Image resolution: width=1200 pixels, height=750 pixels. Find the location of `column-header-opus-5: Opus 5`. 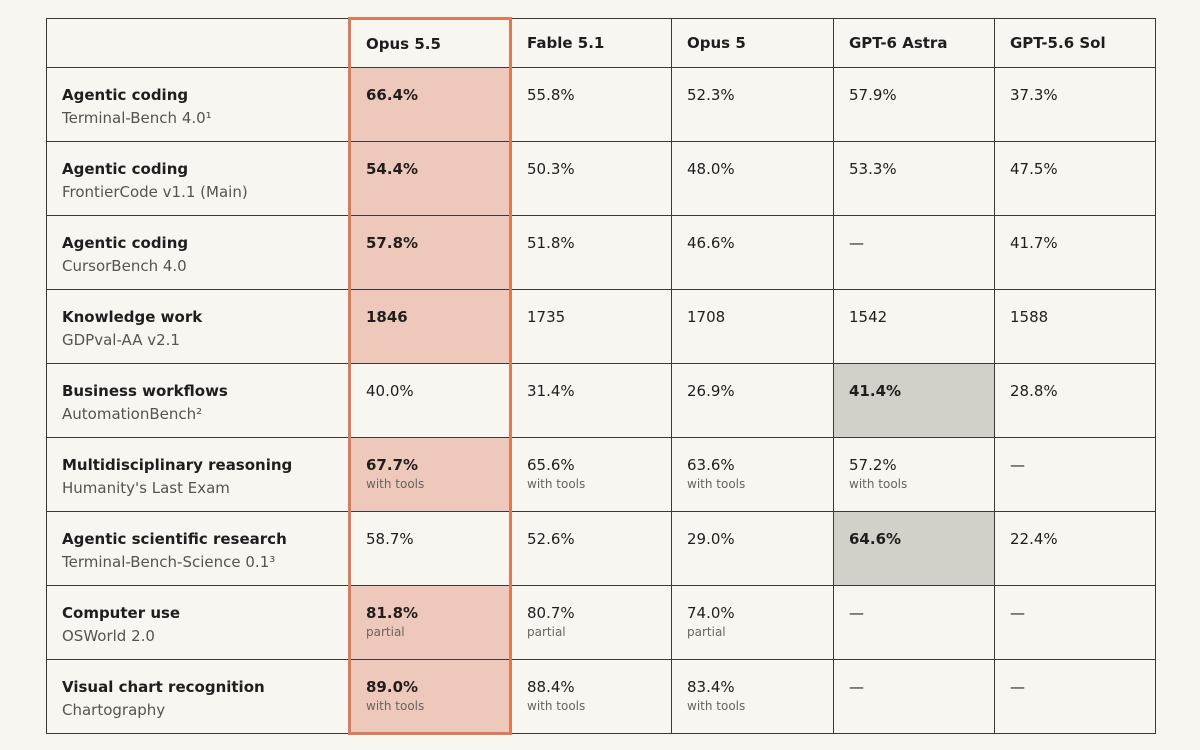

column-header-opus-5: Opus 5 is located at coordinates (752, 43).